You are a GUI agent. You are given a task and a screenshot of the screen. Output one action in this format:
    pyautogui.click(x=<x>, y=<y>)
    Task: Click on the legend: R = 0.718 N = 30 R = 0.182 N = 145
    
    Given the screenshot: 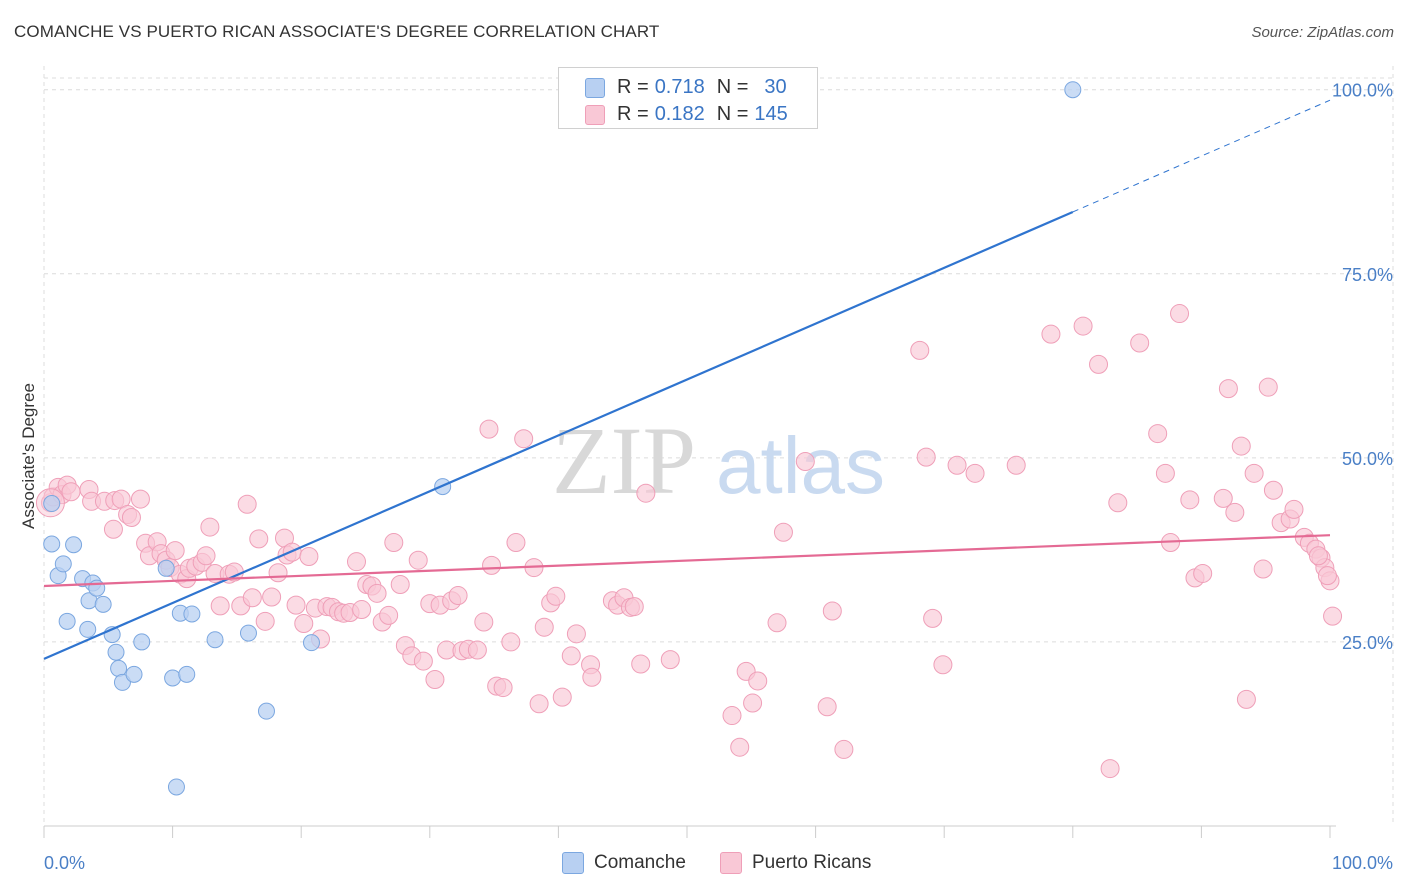 What is the action you would take?
    pyautogui.click(x=688, y=98)
    